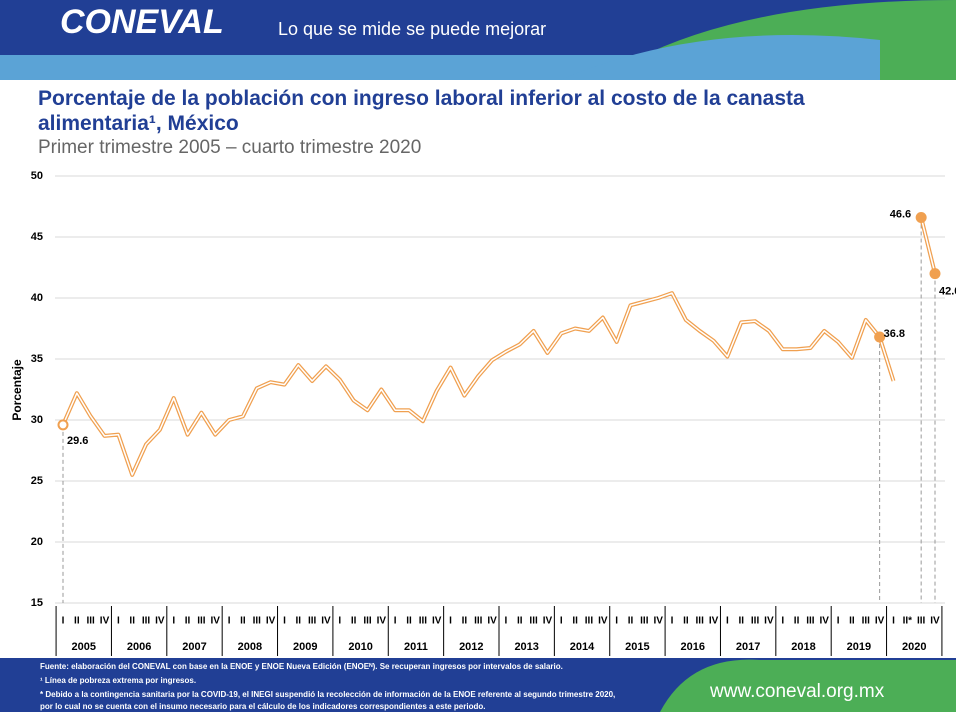 Image resolution: width=956 pixels, height=717 pixels. What do you see at coordinates (803, 647) in the screenshot?
I see `x-group-label: 2018` at bounding box center [803, 647].